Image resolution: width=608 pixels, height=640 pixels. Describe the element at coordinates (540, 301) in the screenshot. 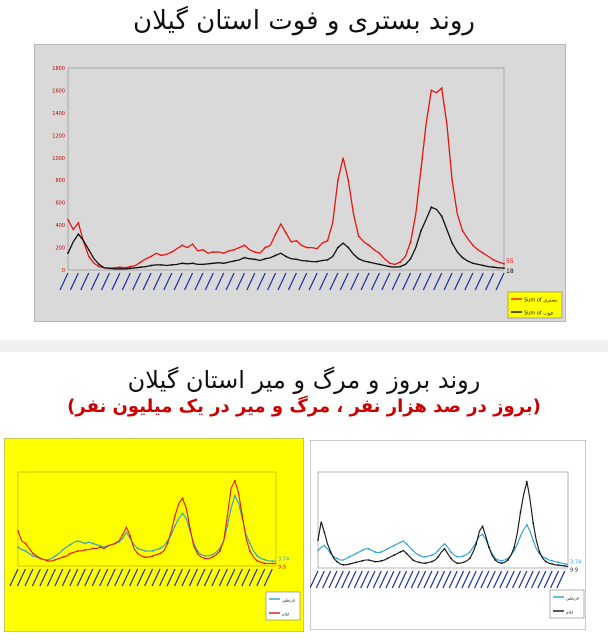

I see `legend-entry: Sum of بستری` at that location.